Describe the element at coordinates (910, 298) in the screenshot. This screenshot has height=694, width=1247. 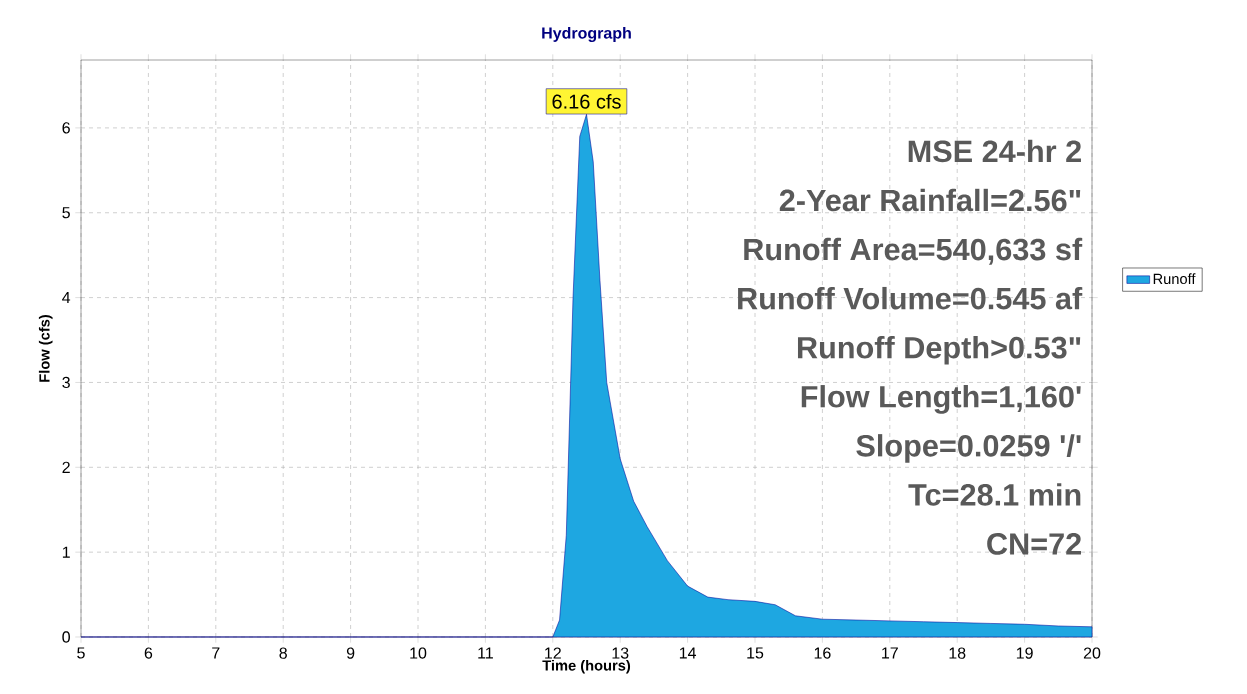
I see `annotation: Runoff Volume=0.545 af` at that location.